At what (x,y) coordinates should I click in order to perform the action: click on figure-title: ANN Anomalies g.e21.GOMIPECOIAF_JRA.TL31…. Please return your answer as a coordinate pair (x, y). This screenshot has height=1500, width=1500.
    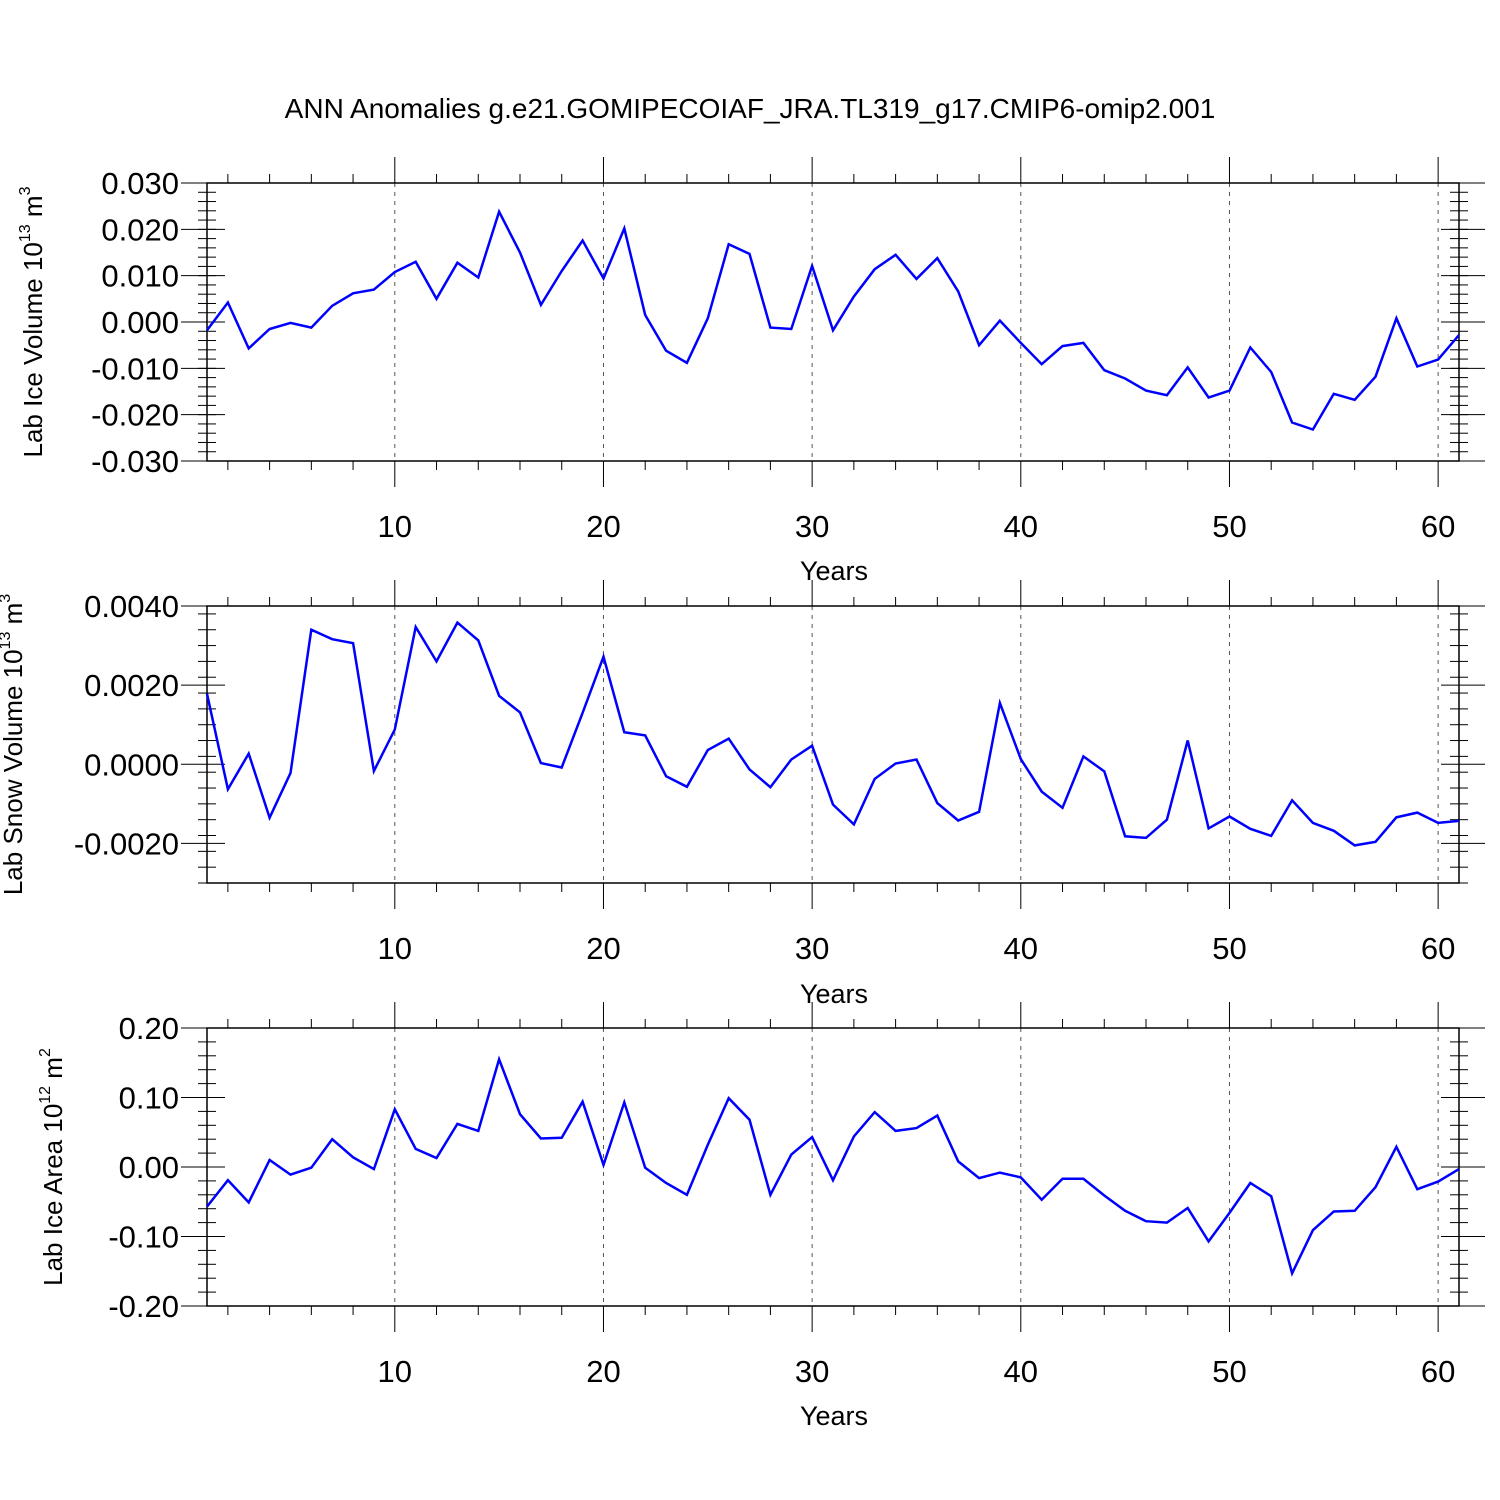
    Looking at the image, I should click on (750, 108).